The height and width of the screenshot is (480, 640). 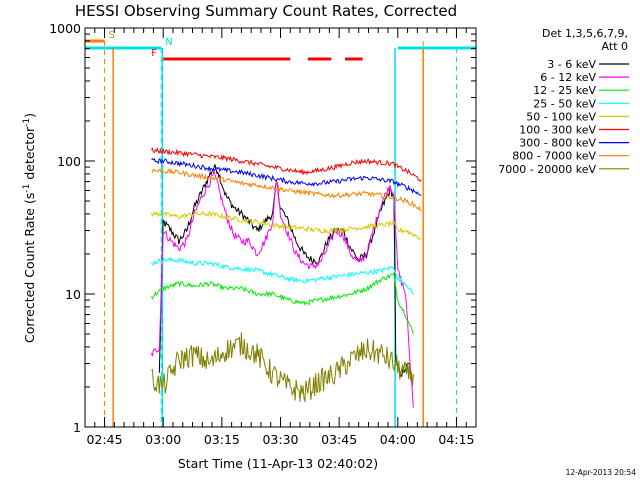 What do you see at coordinates (601, 472) in the screenshot?
I see `timestamp-stamp: 12-Apr-2013 20:54` at bounding box center [601, 472].